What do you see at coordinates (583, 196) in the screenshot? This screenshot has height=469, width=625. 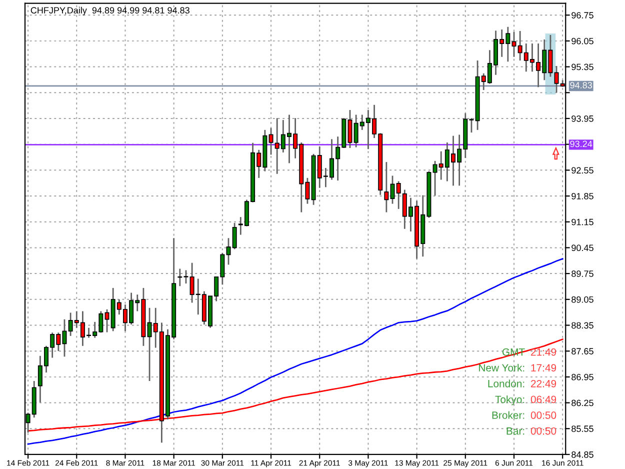 I see `y-tick-label: 91.85` at bounding box center [583, 196].